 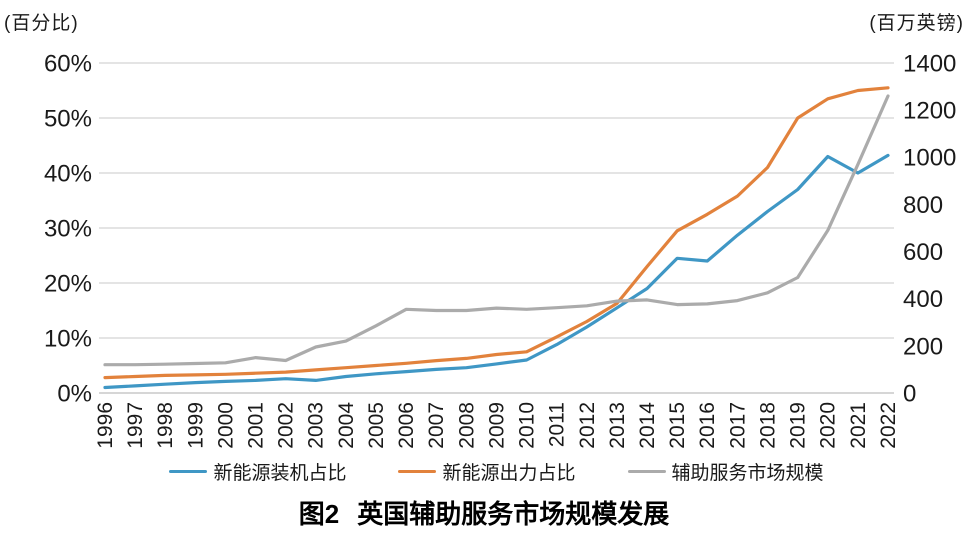 What do you see at coordinates (256, 425) in the screenshot?
I see `year-label: 2001` at bounding box center [256, 425].